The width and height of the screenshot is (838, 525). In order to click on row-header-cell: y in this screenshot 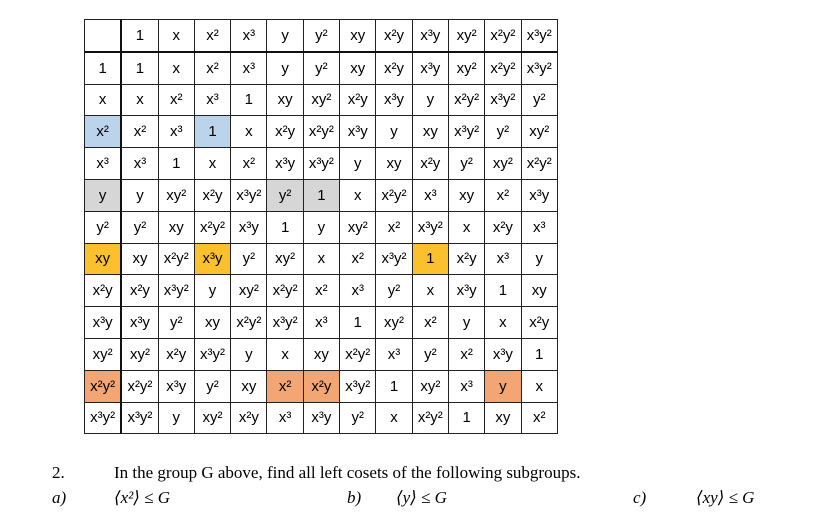, I will do `click(103, 195)`.